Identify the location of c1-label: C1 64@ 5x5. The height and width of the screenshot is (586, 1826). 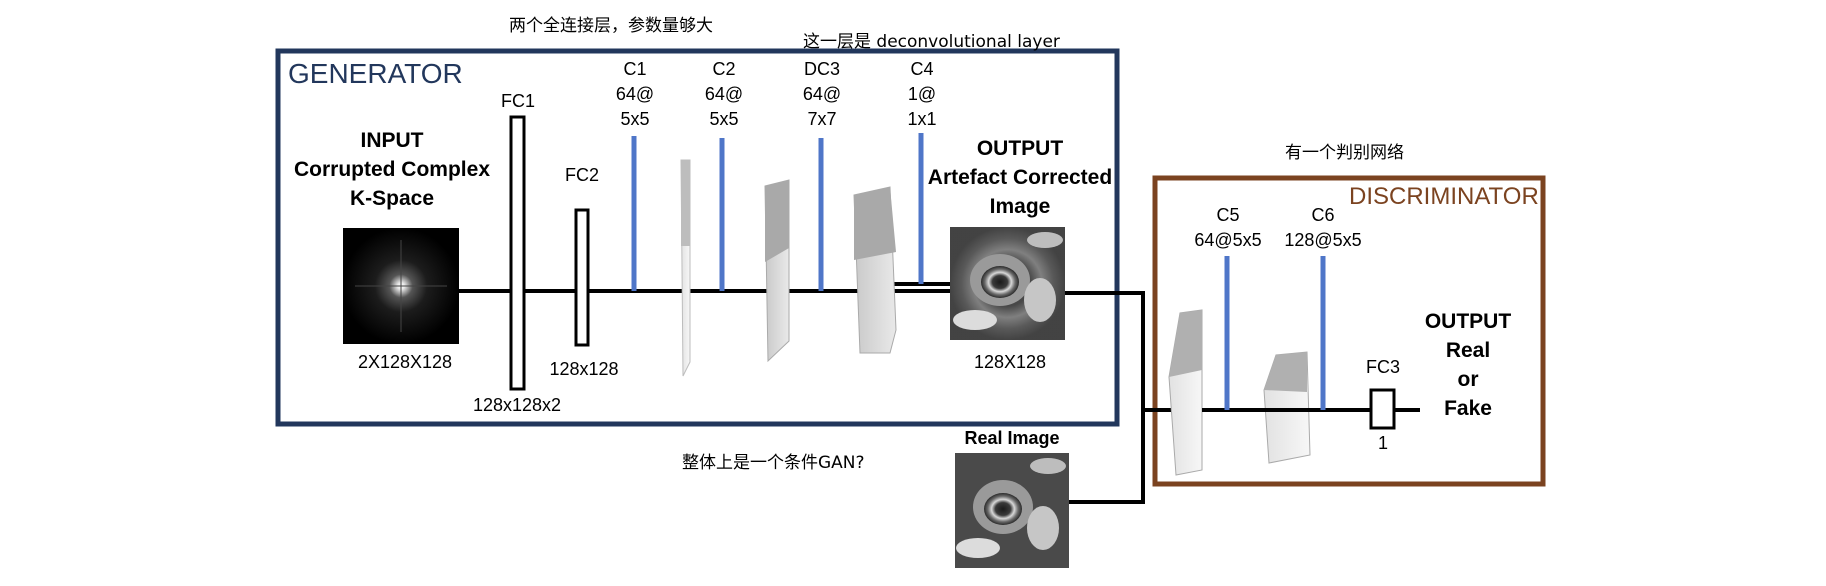
(635, 94).